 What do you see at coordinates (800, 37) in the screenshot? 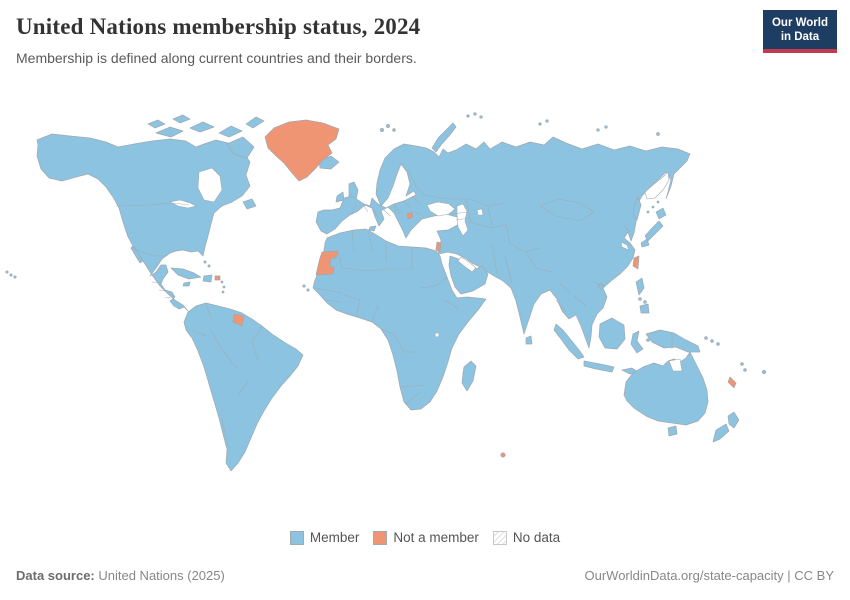
I see `owid-logo-line2: in Data` at bounding box center [800, 37].